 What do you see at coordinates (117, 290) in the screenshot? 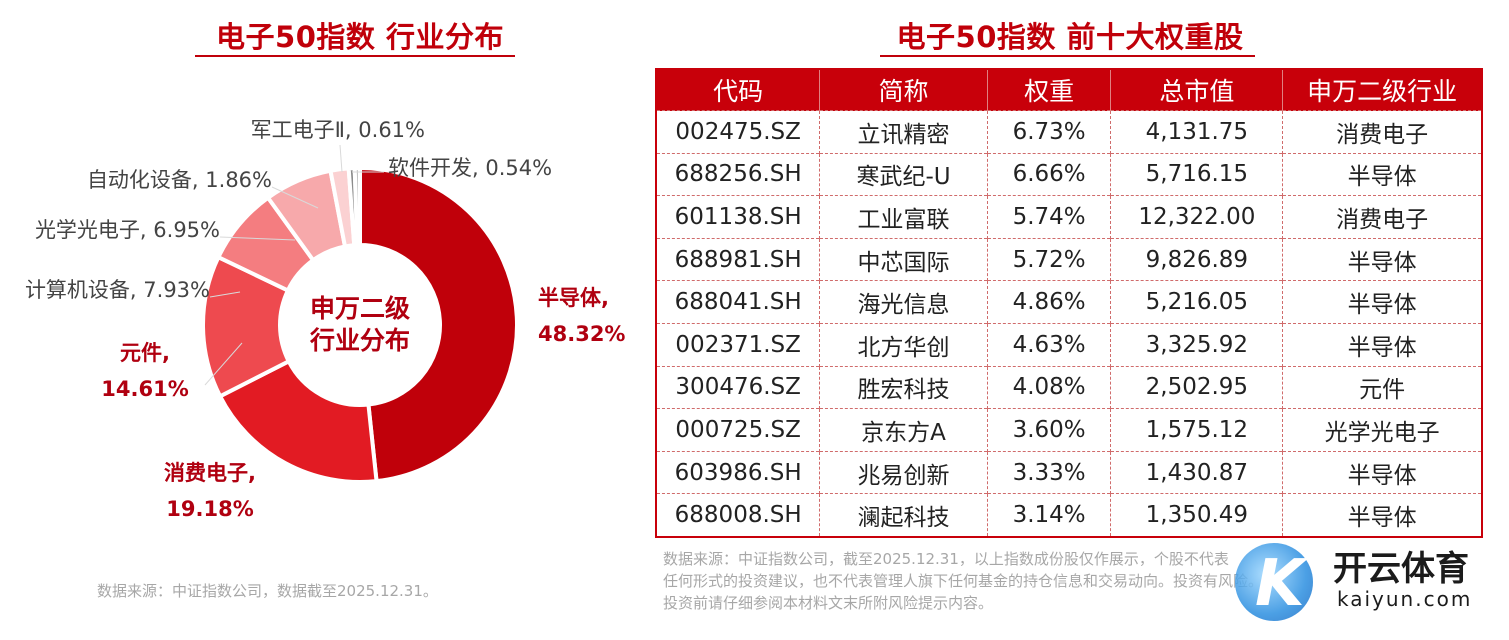
I see `slice-label-3: 计算机设备, 7.93%` at bounding box center [117, 290].